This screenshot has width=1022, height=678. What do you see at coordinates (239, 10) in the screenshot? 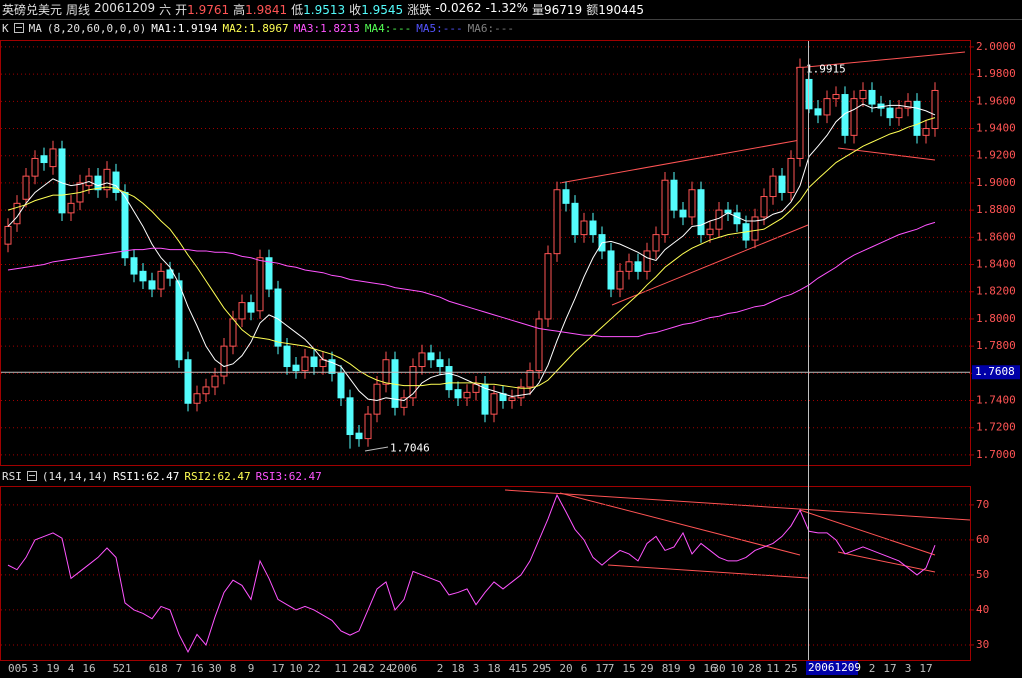
I see `field-label: 高` at bounding box center [239, 10].